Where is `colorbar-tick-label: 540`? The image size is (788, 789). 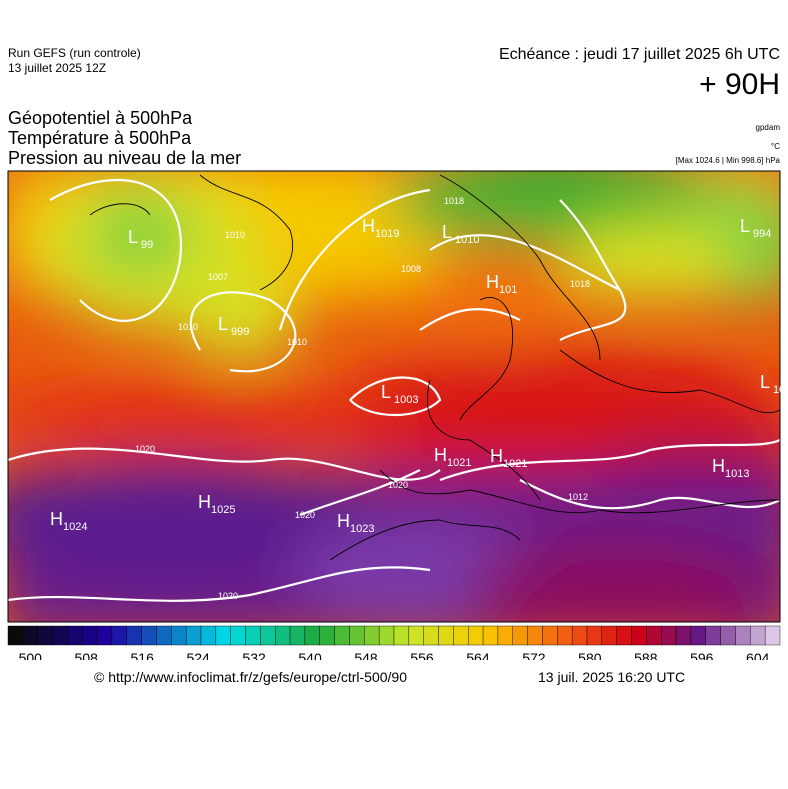
colorbar-tick-label: 540 is located at coordinates (310, 655).